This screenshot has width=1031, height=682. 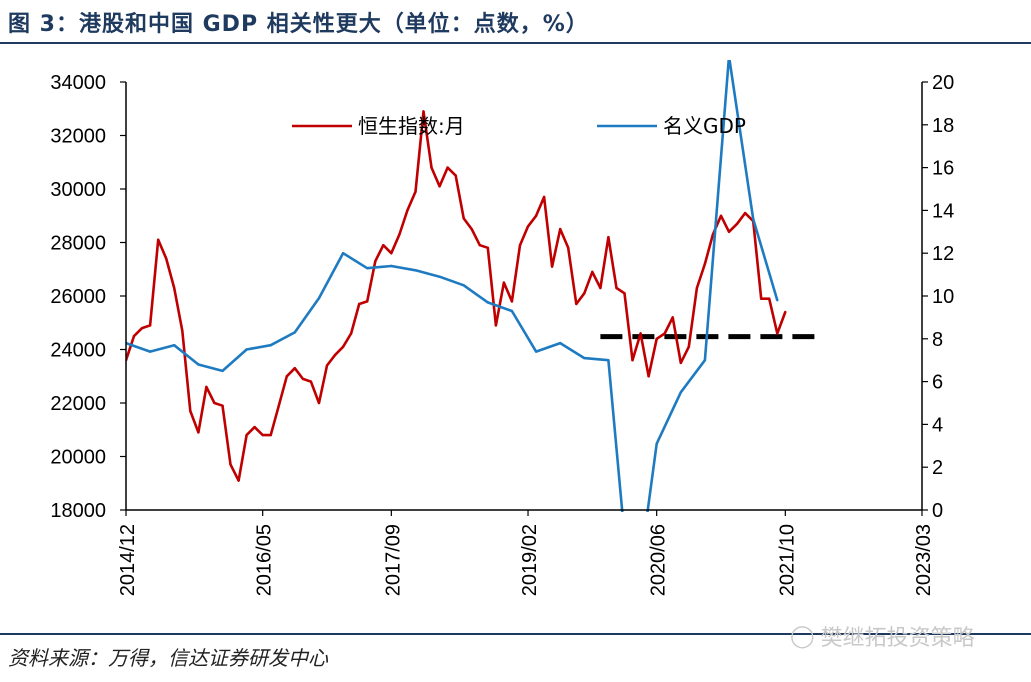 I want to click on right-tick-label: 14, so click(x=943, y=211).